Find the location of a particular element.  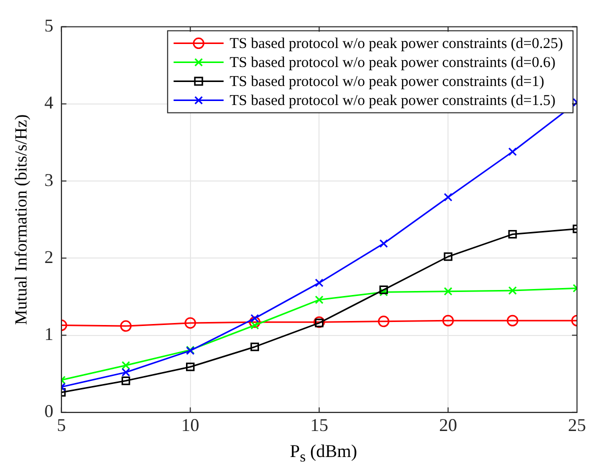

y-tick-label: 3 is located at coordinates (49, 180).